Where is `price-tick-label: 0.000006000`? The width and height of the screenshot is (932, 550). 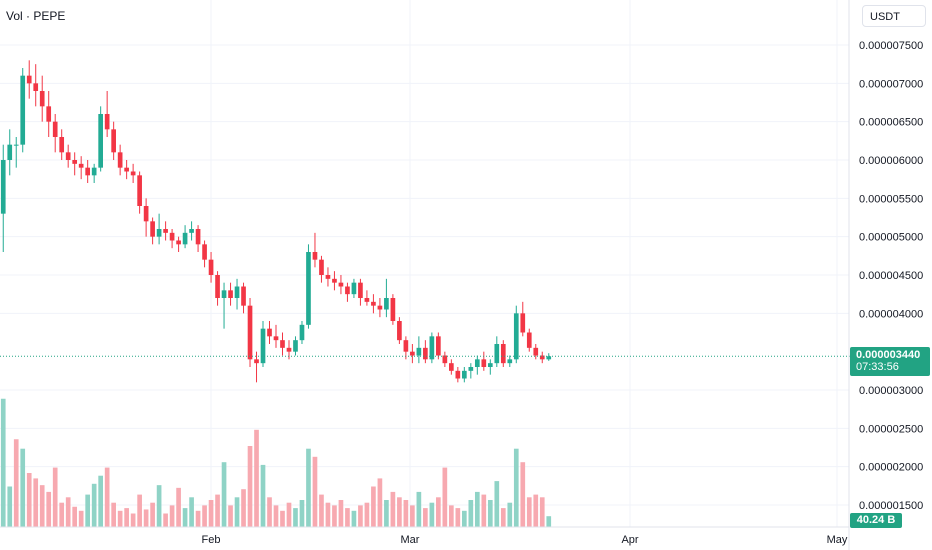
price-tick-label: 0.000006000 is located at coordinates (891, 161).